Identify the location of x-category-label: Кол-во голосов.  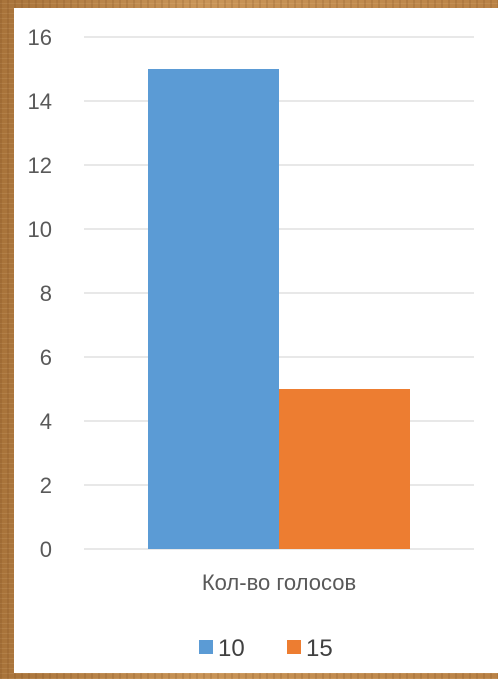
(279, 582).